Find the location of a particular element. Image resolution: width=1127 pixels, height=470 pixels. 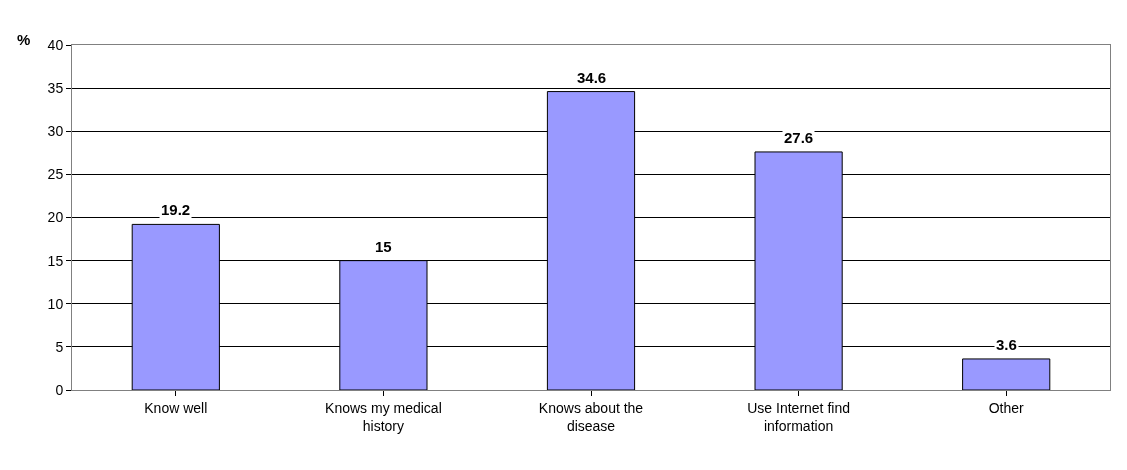

x-tick-label: Knows about the disease is located at coordinates (591, 416).